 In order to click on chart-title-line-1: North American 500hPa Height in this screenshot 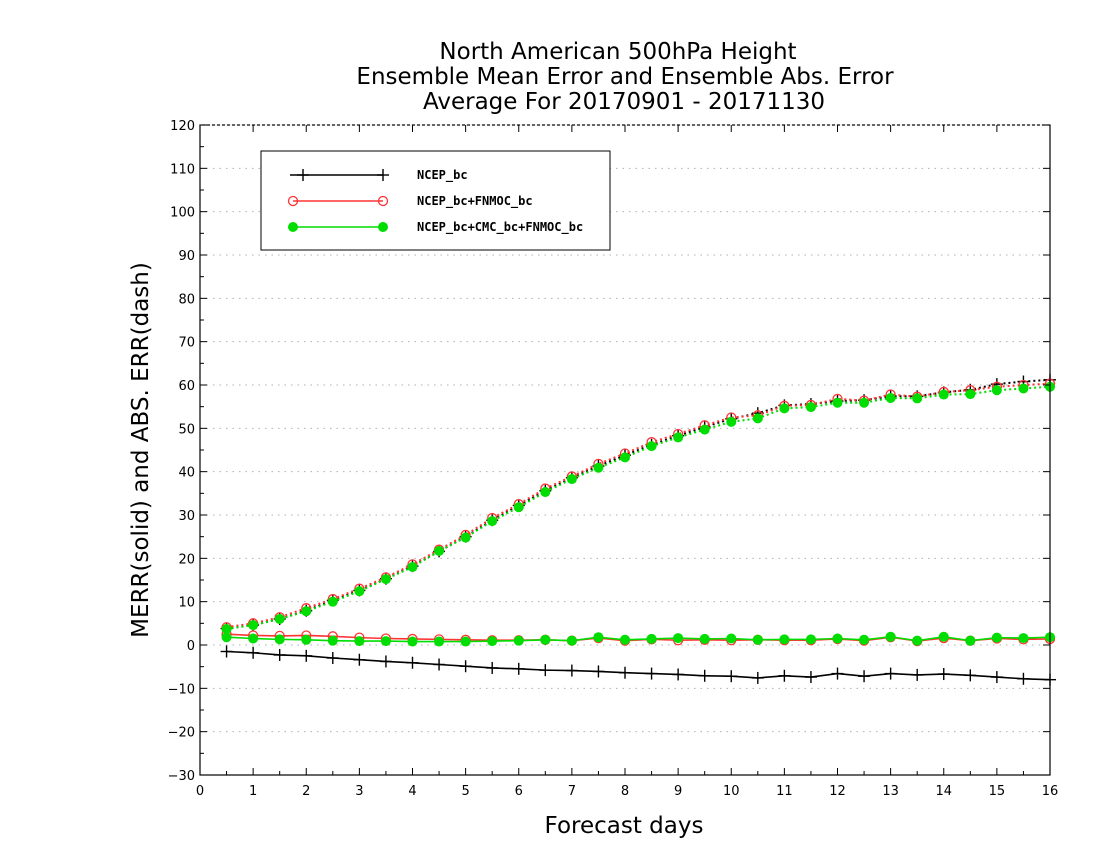, I will do `click(617, 52)`.